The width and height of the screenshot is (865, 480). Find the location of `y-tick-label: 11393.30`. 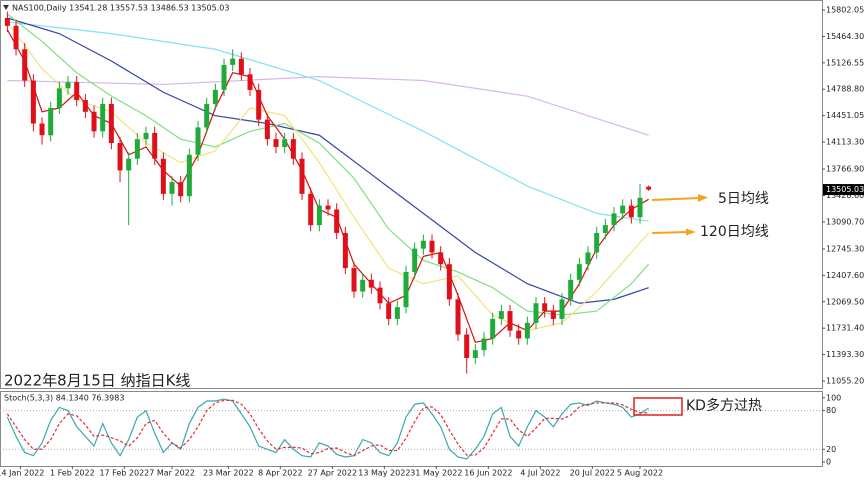

y-tick-label: 11393.30 is located at coordinates (845, 354).